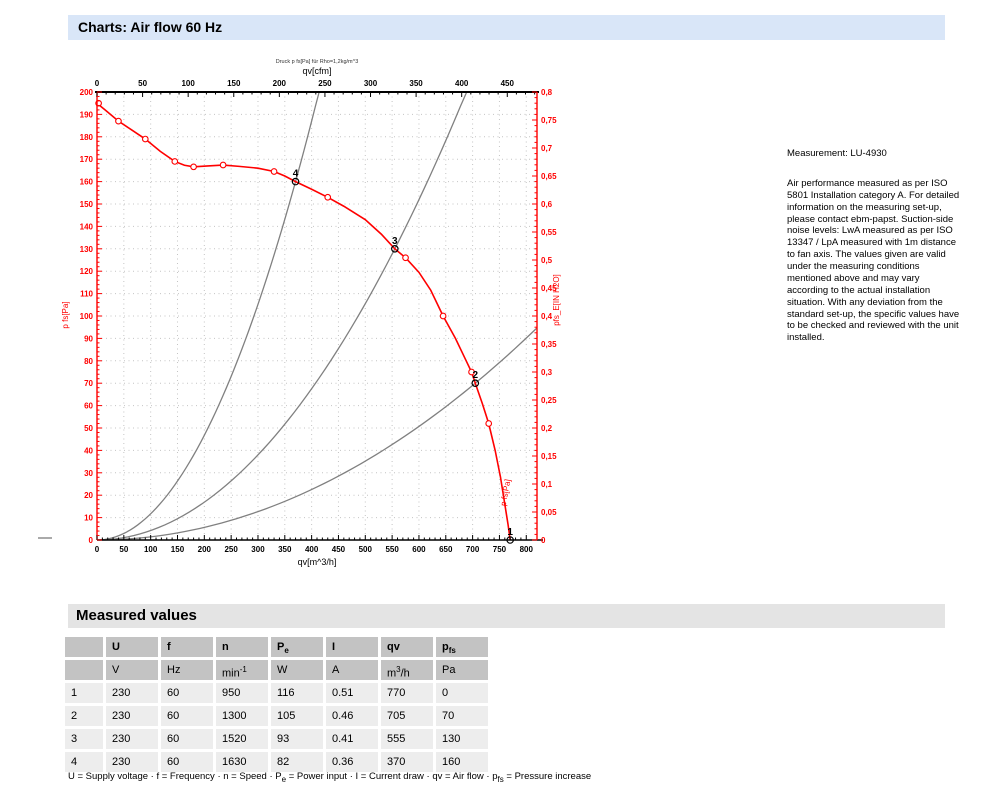 Image resolution: width=1000 pixels, height=795 pixels. Describe the element at coordinates (208, 316) in the screenshot. I see `system-curve` at that location.